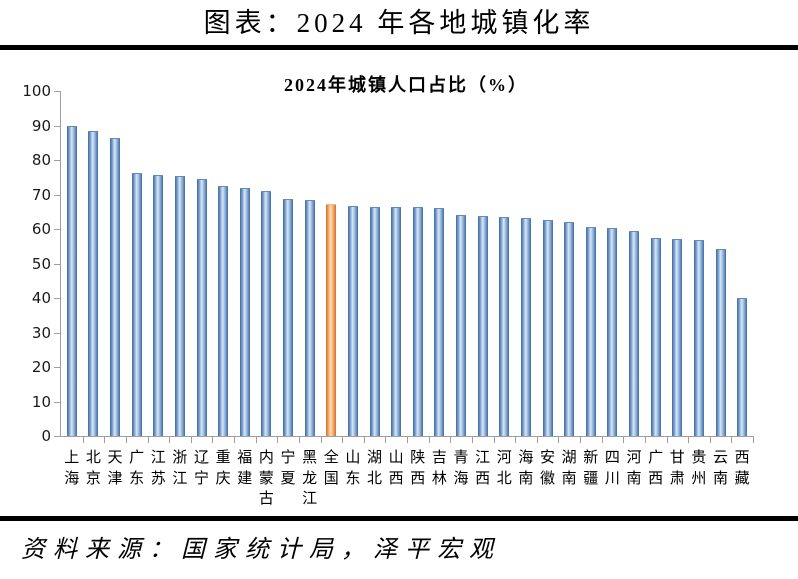 This screenshot has width=798, height=579. I want to click on y-axis-label: 100, so click(36, 91).